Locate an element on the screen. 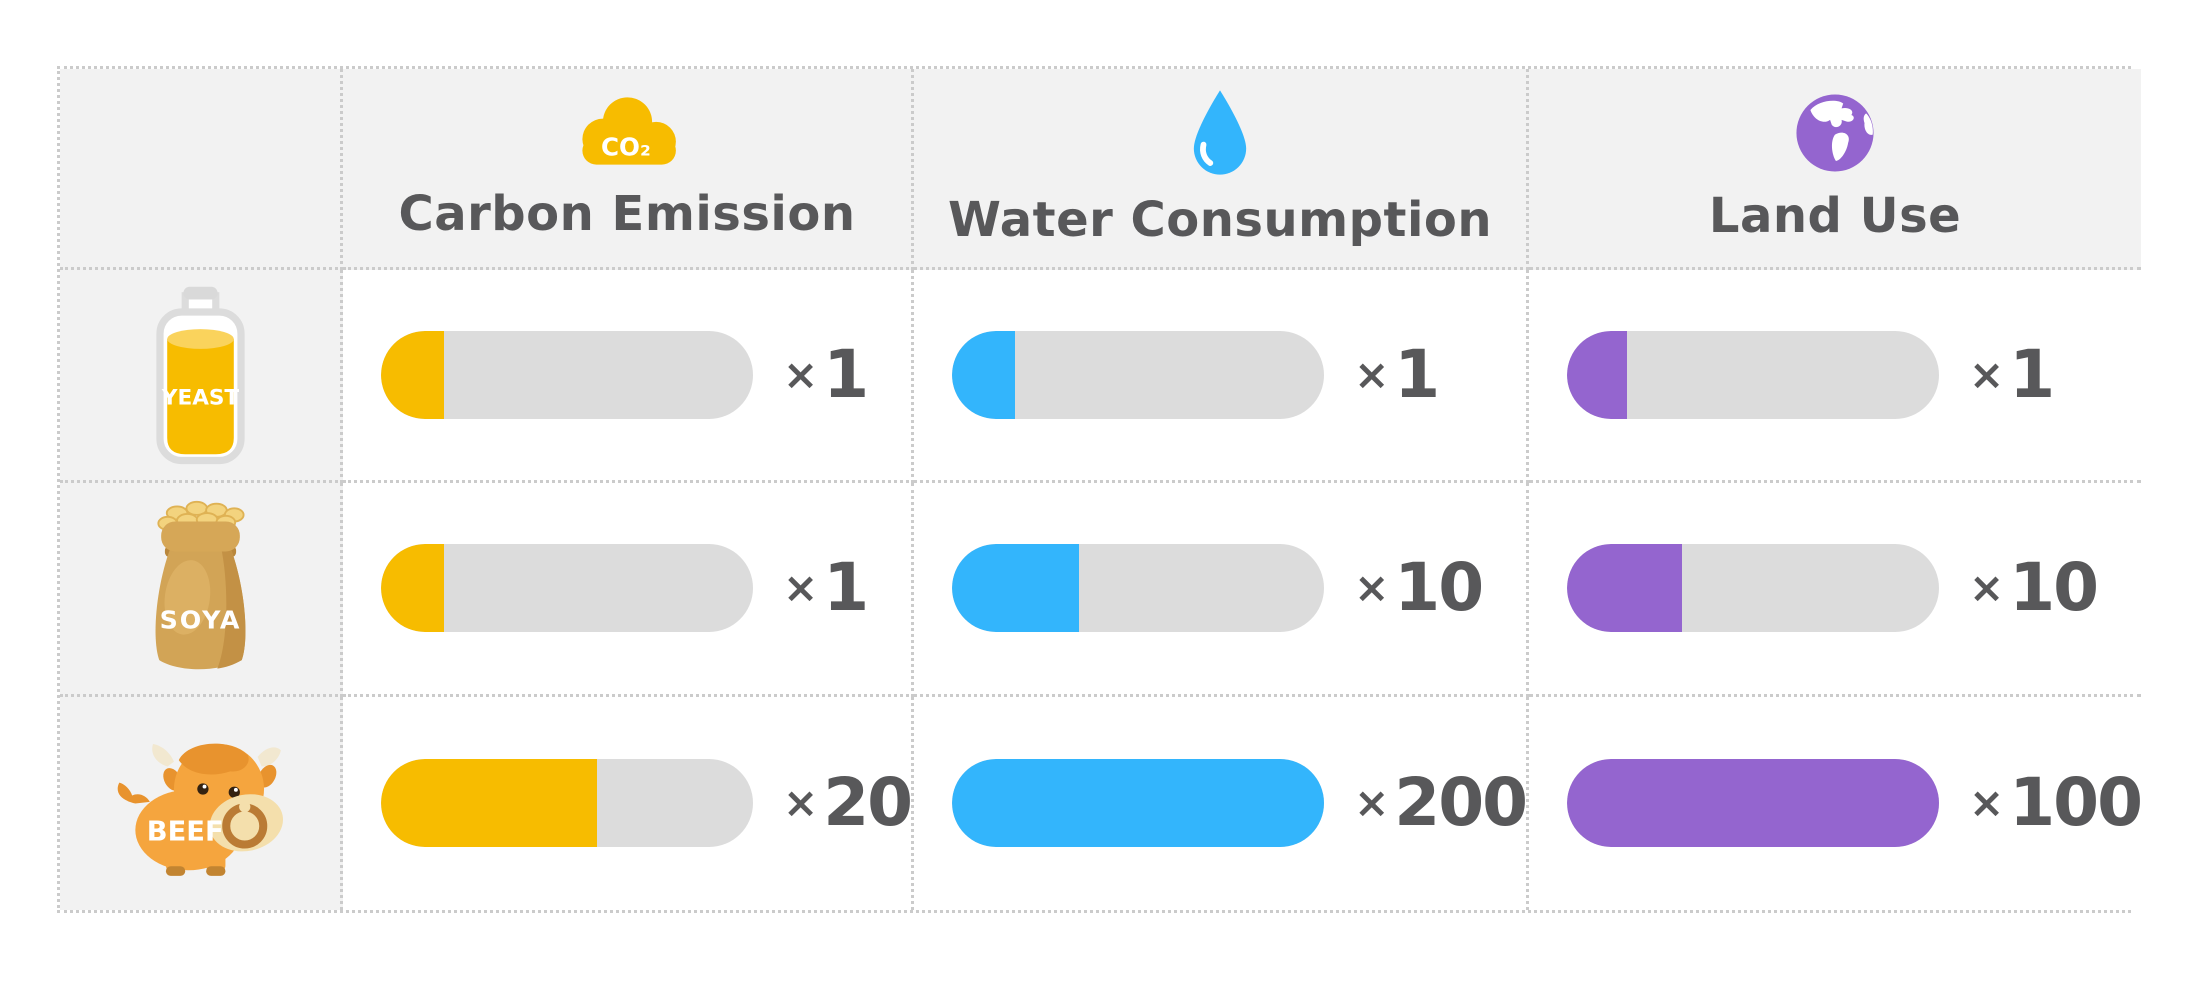 The width and height of the screenshot is (2188, 981). co2-icon-text: CO₂ is located at coordinates (626, 147).